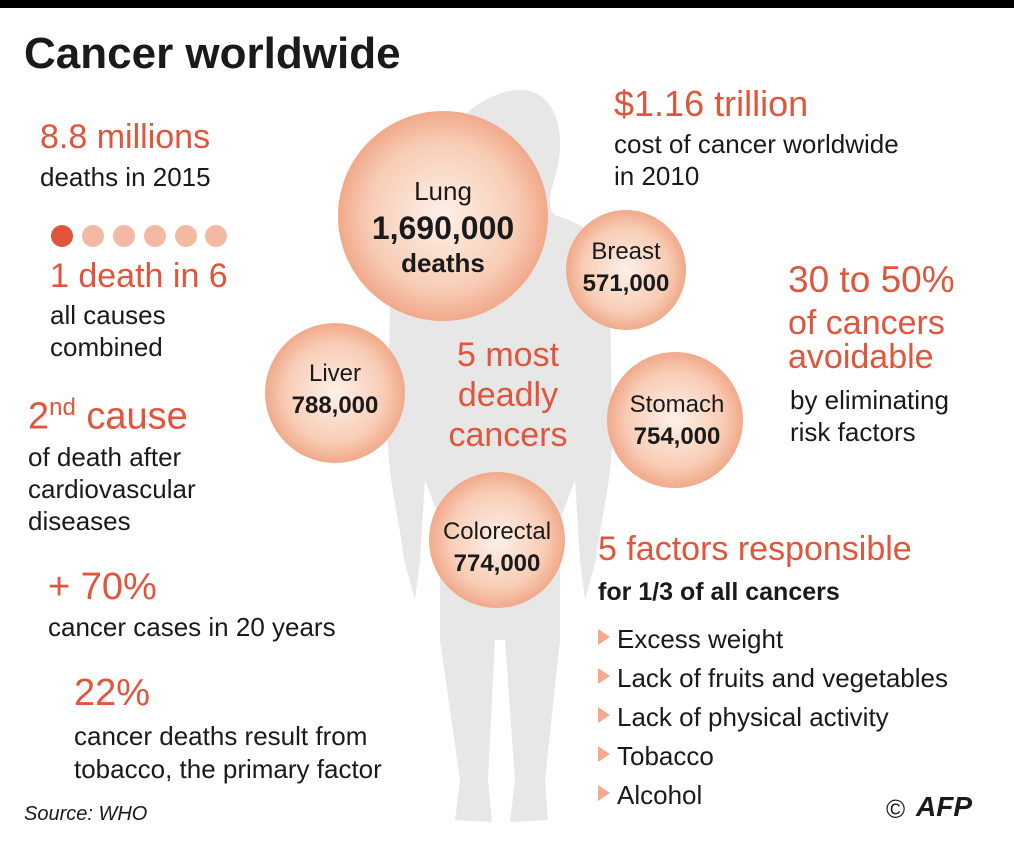 This screenshot has width=1014, height=846. I want to click on stat-headline: 22%, so click(112, 693).